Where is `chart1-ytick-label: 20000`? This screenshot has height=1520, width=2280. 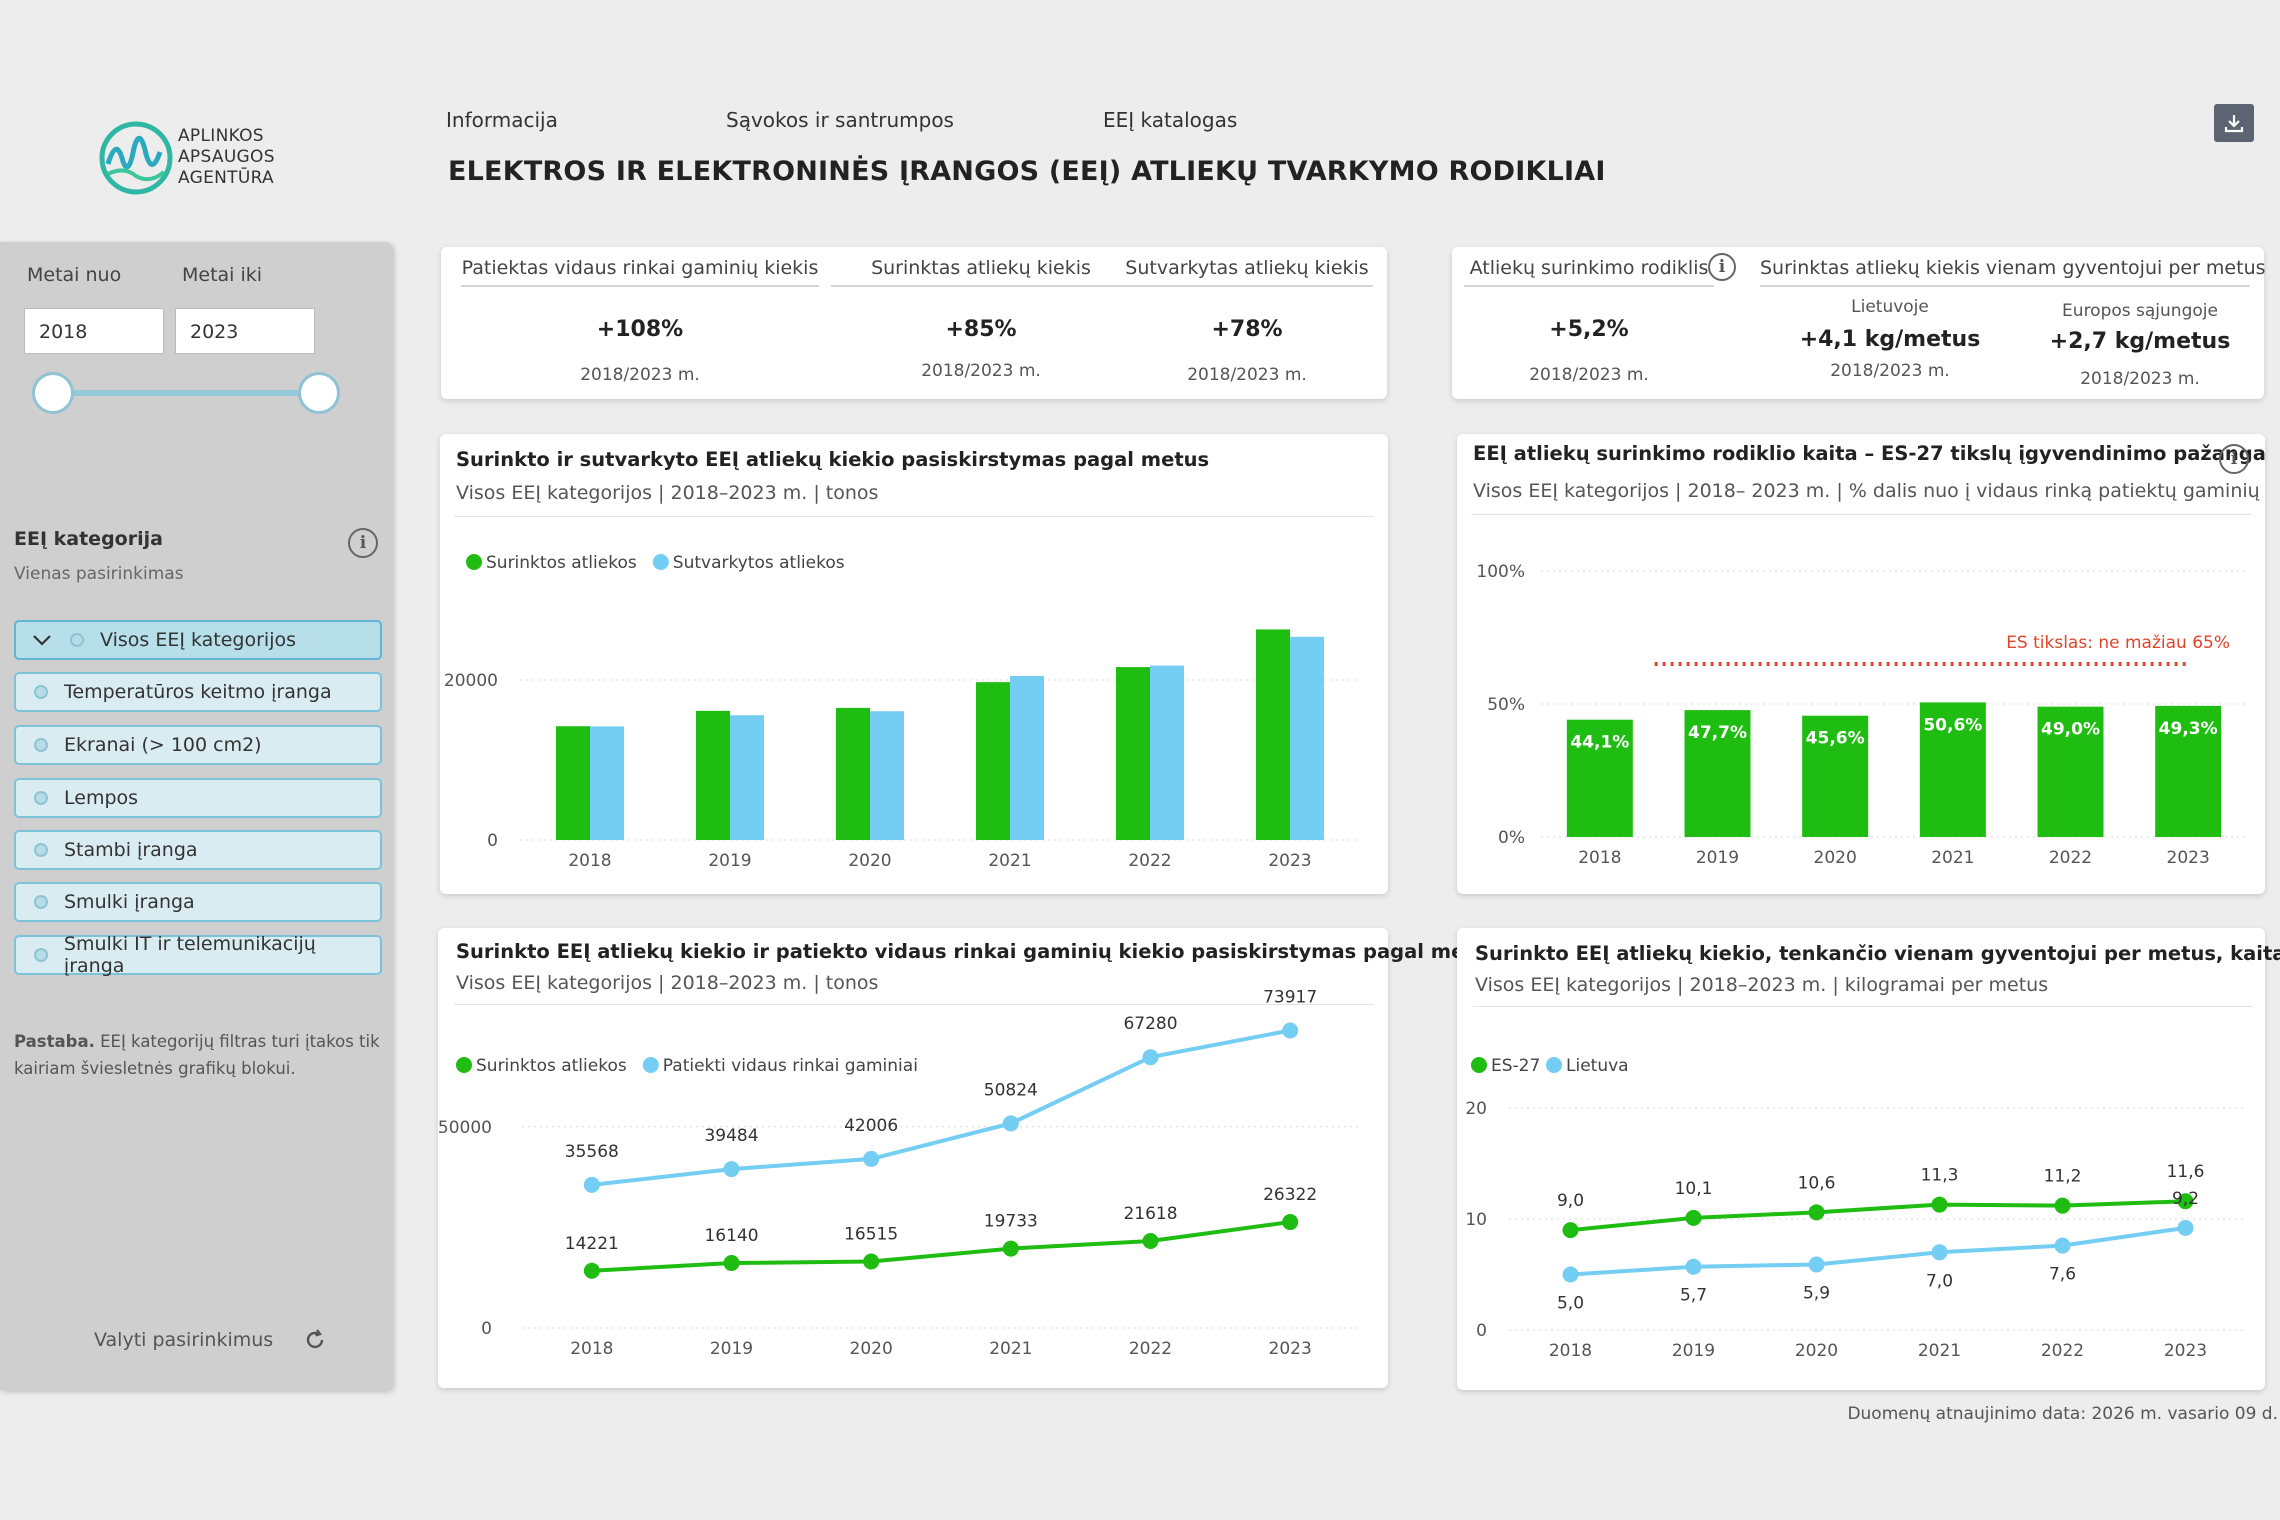 chart1-ytick-label: 20000 is located at coordinates (471, 681).